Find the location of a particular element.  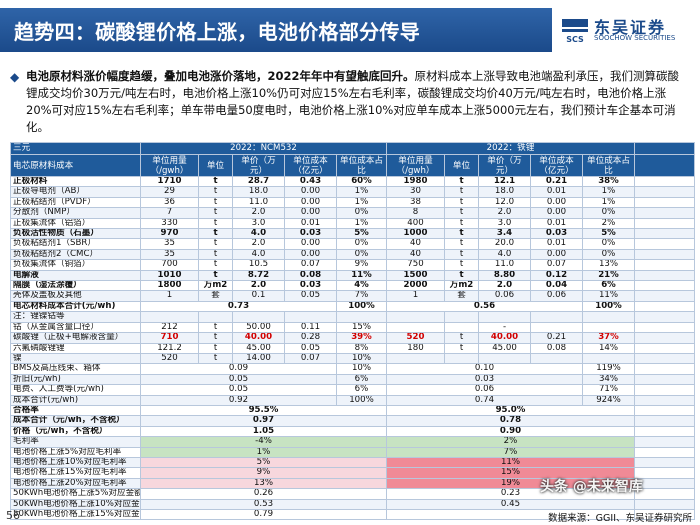

company-logo: SCS 东吴证券 SOOCHOW SECURITIES is located at coordinates (628, 31).